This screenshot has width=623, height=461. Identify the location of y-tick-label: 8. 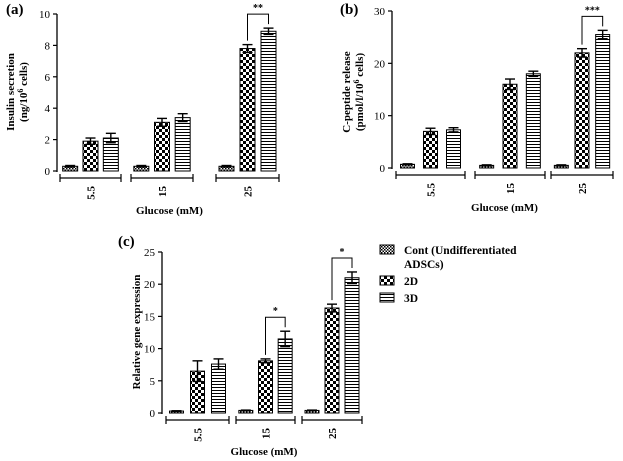
(48, 46).